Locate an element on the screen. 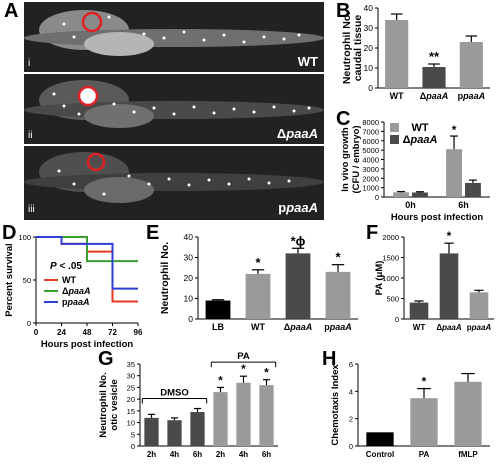  chart-e-y-tick-label: 30 is located at coordinates (189, 258).